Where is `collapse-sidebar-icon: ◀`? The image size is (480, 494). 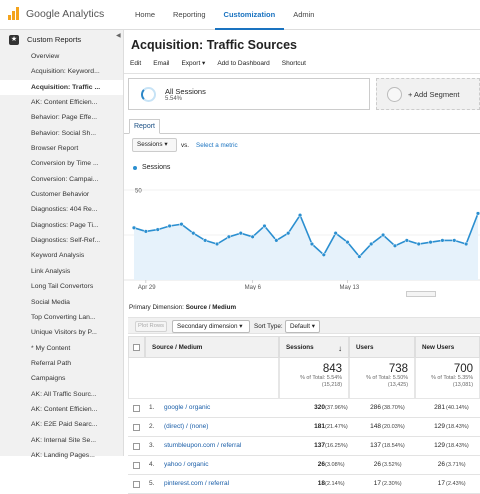
collapse-sidebar-icon: ◀ is located at coordinates (118, 36).